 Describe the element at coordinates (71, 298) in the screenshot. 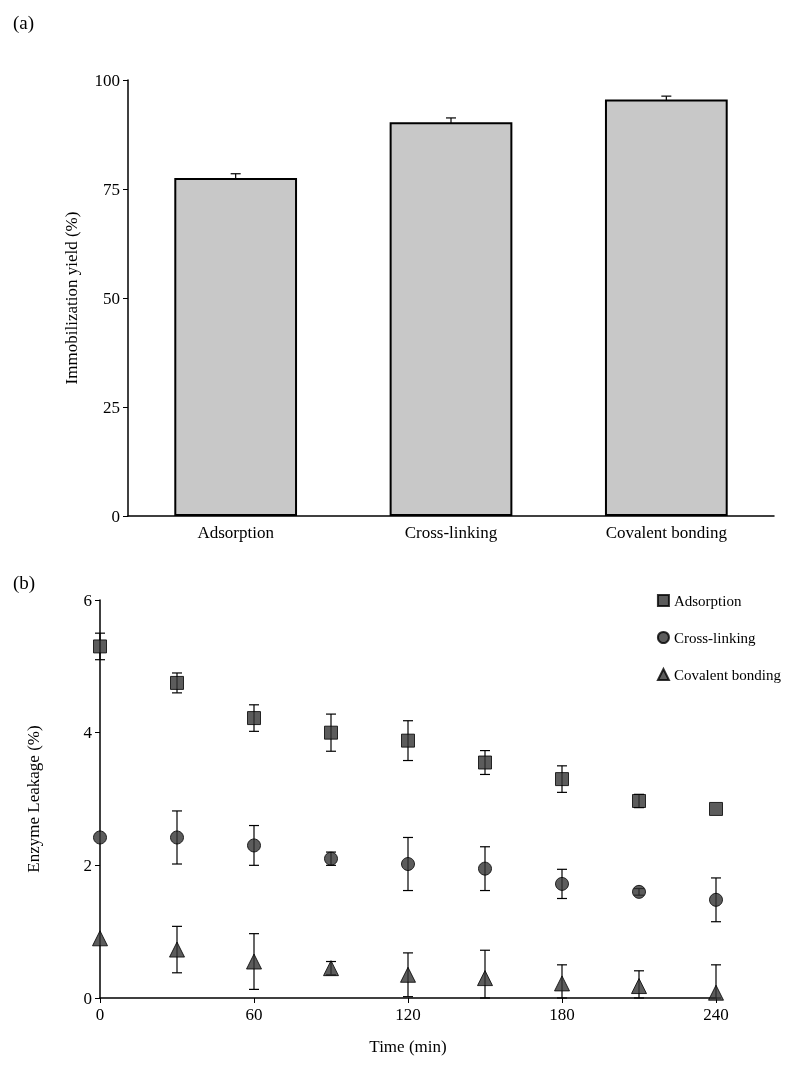

I see `y-axis-title: Immobilization yield (%)` at that location.